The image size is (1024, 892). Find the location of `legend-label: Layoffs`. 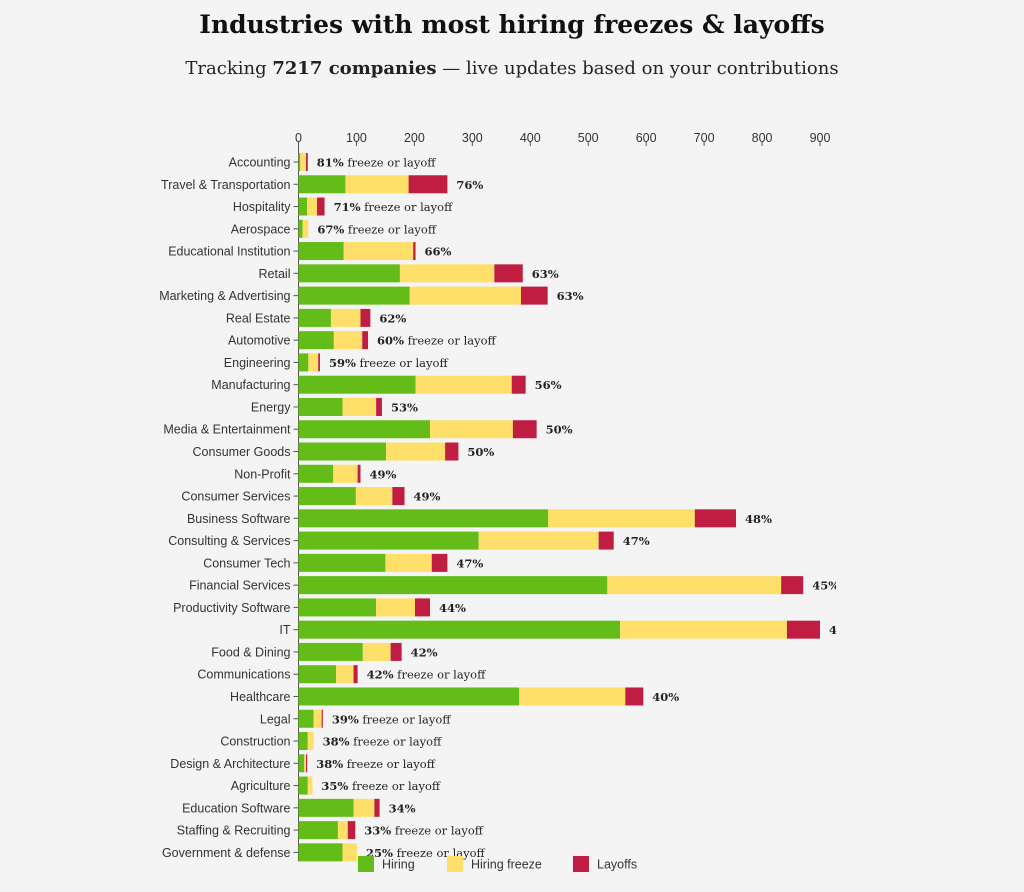

legend-label: Layoffs is located at coordinates (617, 865).